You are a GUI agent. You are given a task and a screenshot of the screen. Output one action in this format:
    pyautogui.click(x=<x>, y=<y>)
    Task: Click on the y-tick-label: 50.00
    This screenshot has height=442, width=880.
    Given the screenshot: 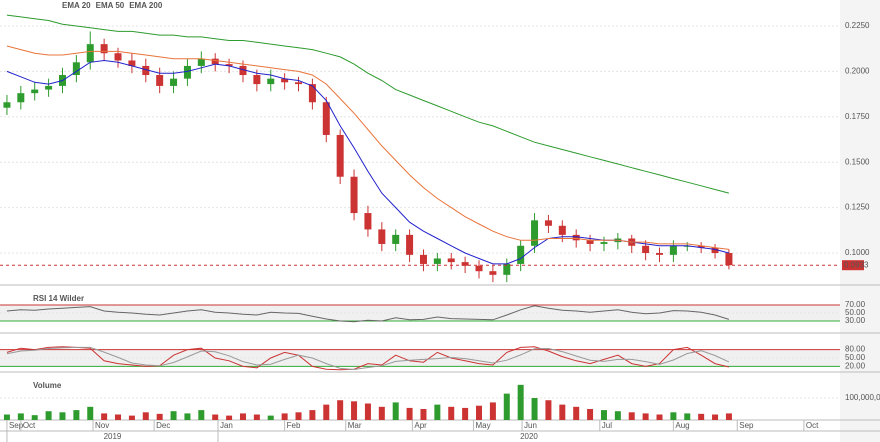 What is the action you would take?
    pyautogui.click(x=855, y=312)
    